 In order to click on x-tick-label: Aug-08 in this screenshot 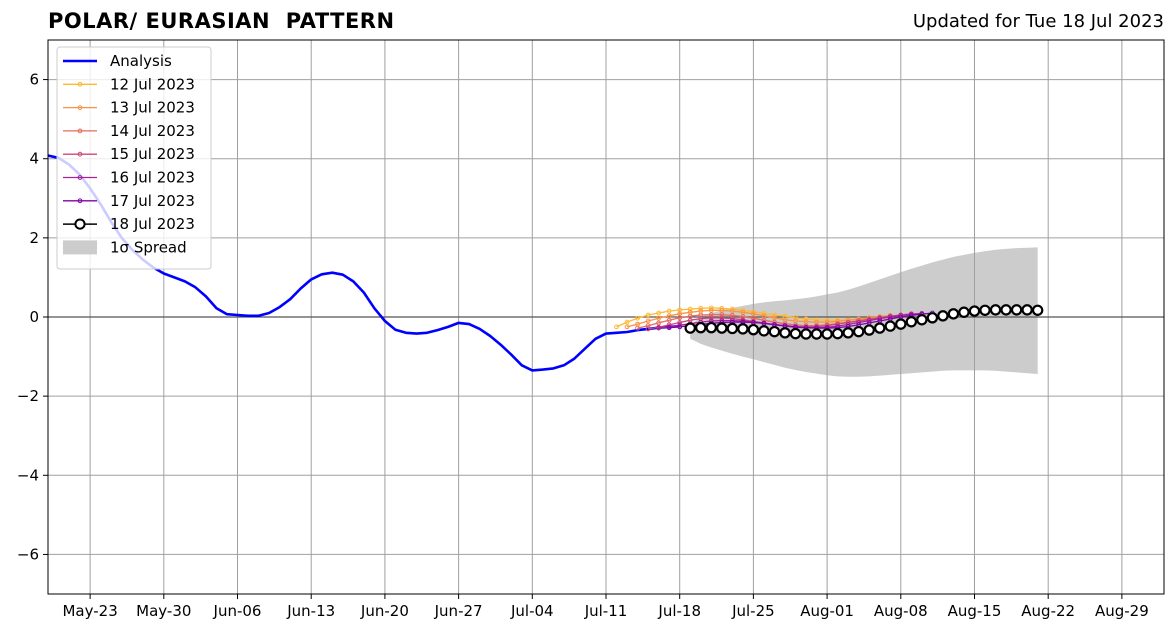, I will do `click(901, 611)`.